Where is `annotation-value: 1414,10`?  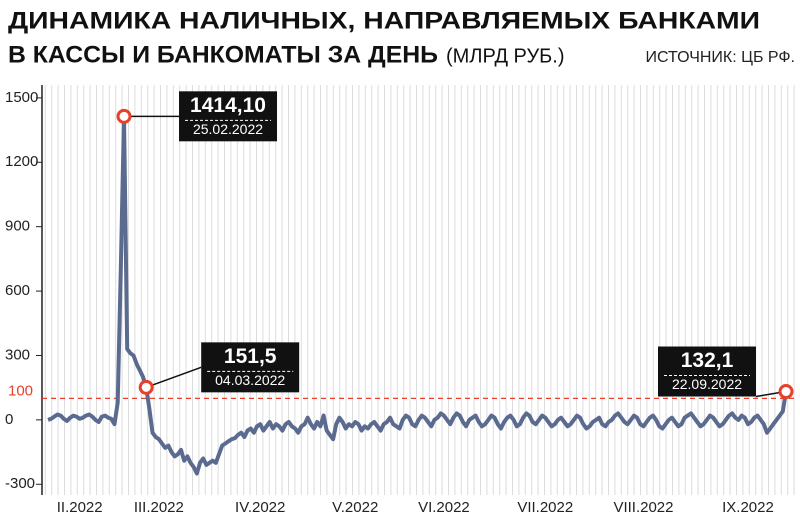 annotation-value: 1414,10 is located at coordinates (228, 105).